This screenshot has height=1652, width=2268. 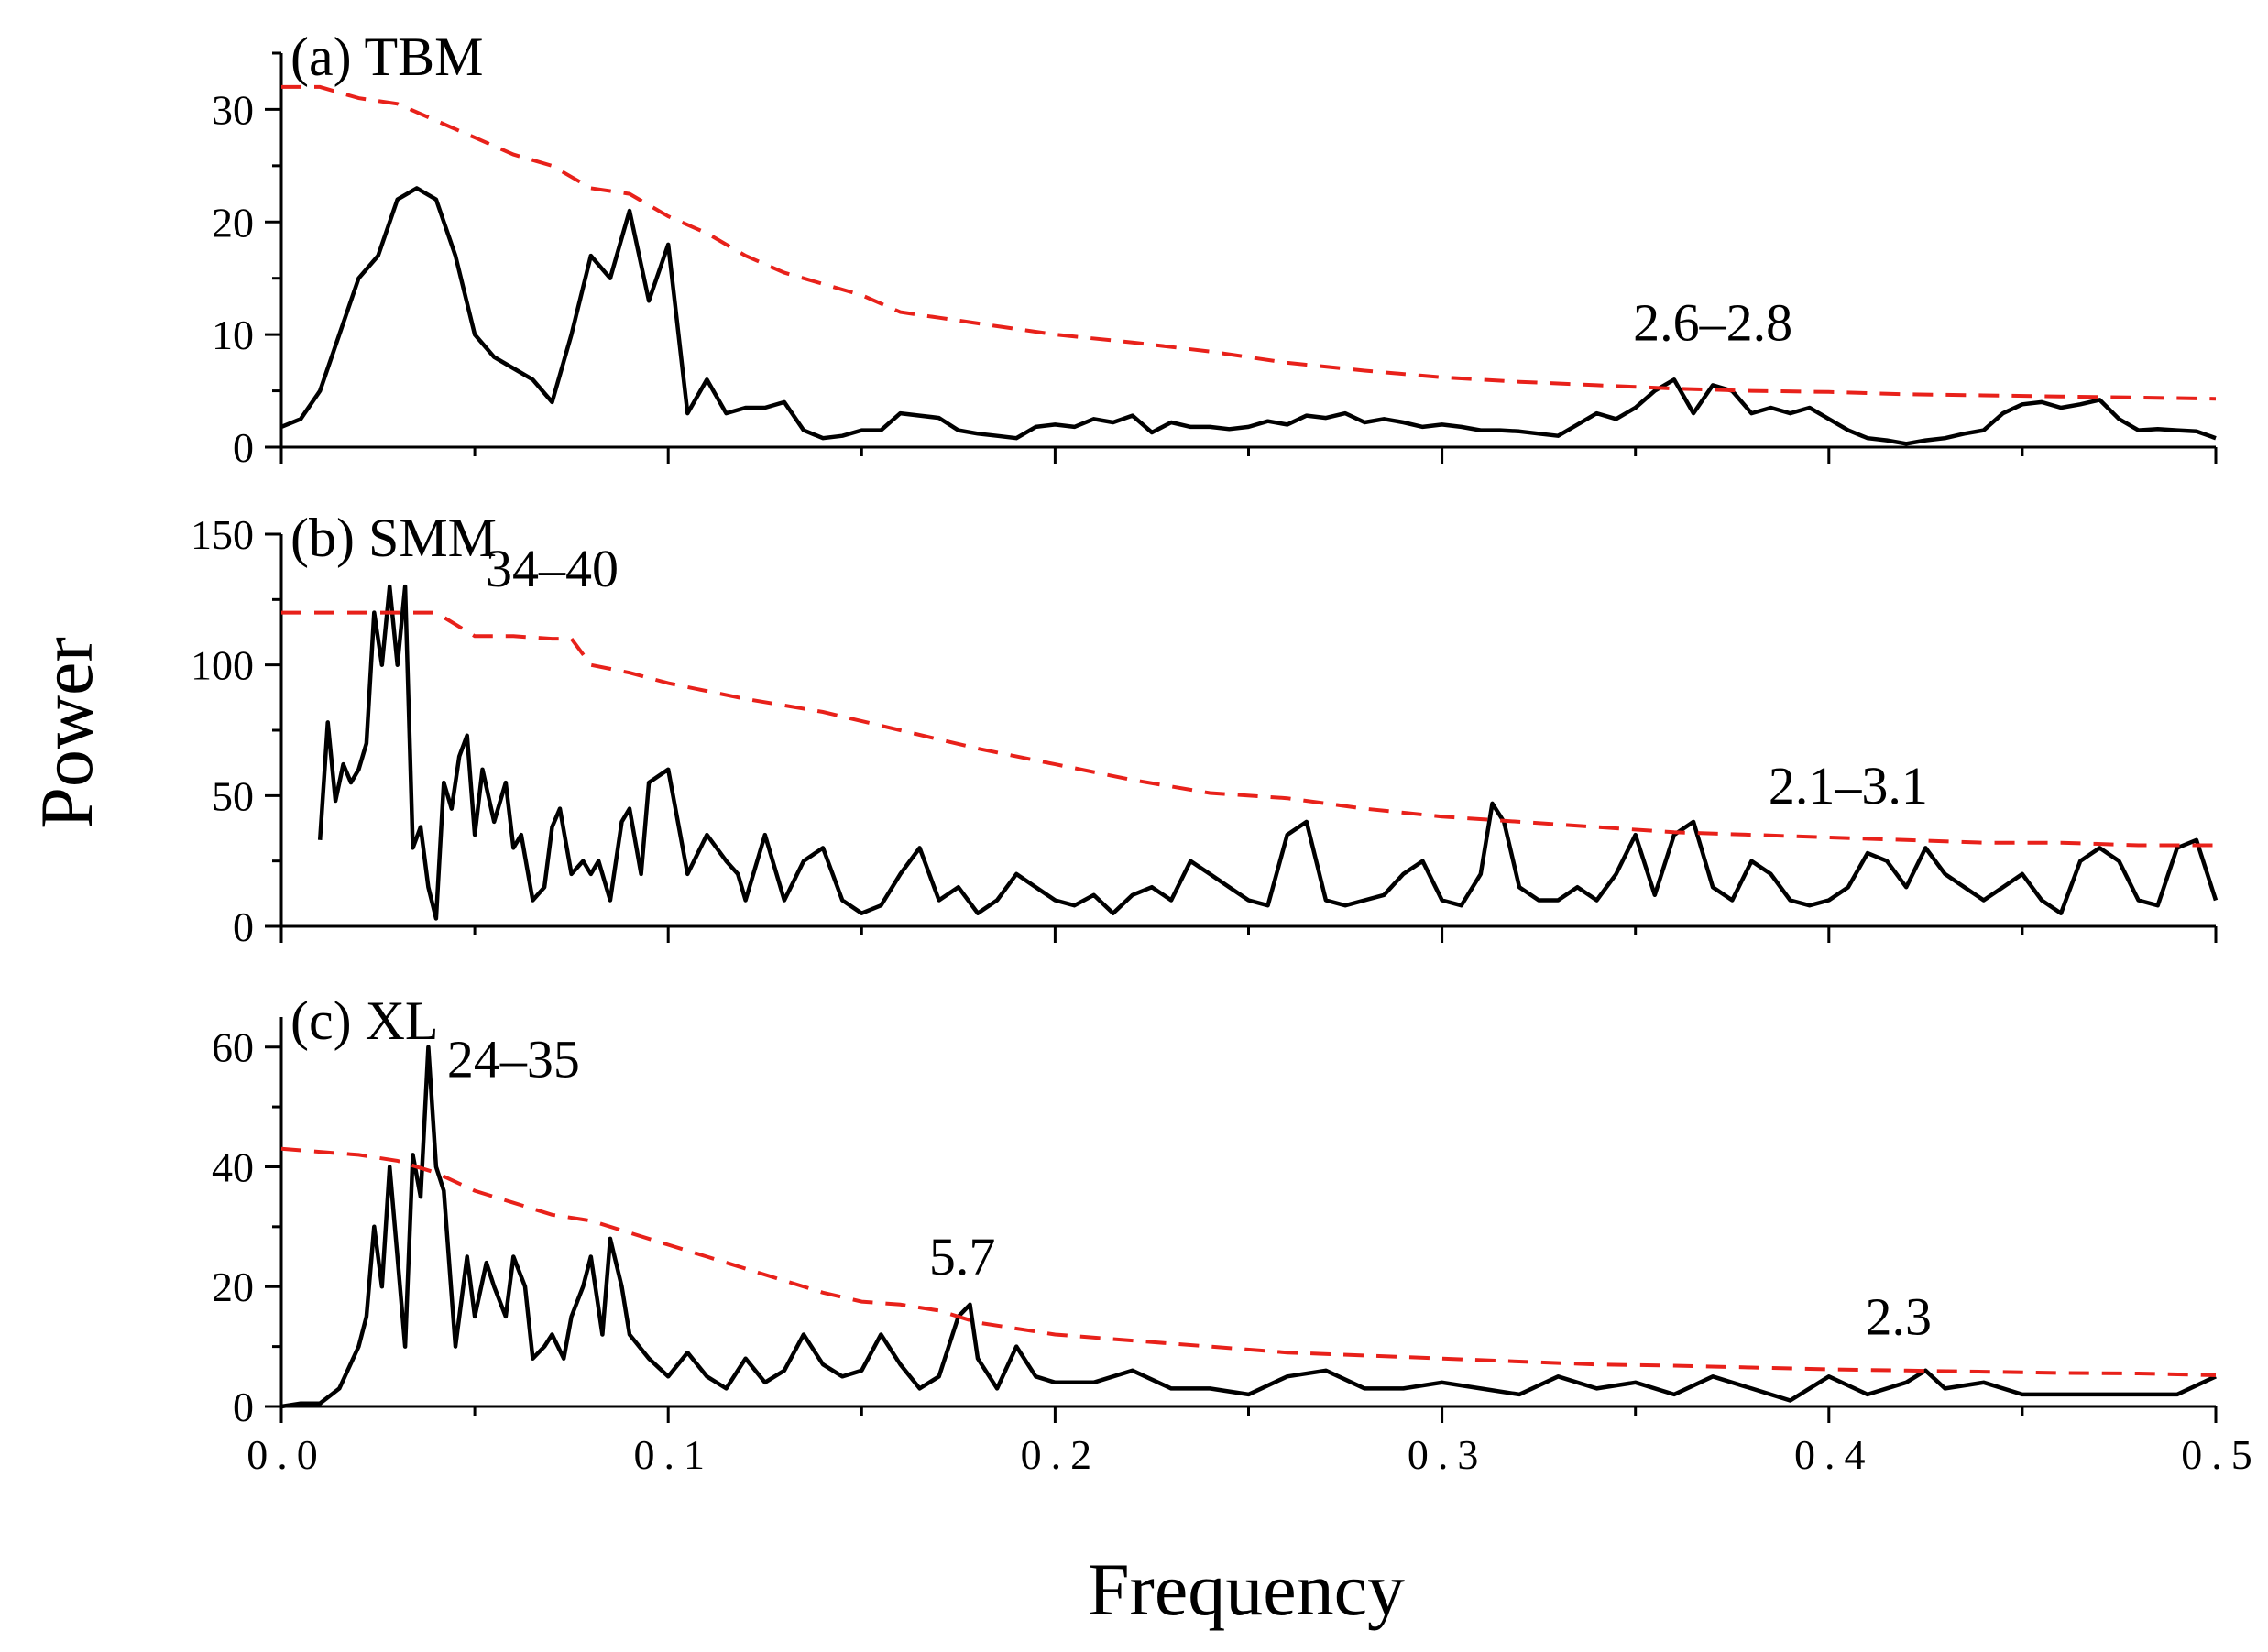 I want to click on xl-confidence-line, so click(x=1248, y=1261).